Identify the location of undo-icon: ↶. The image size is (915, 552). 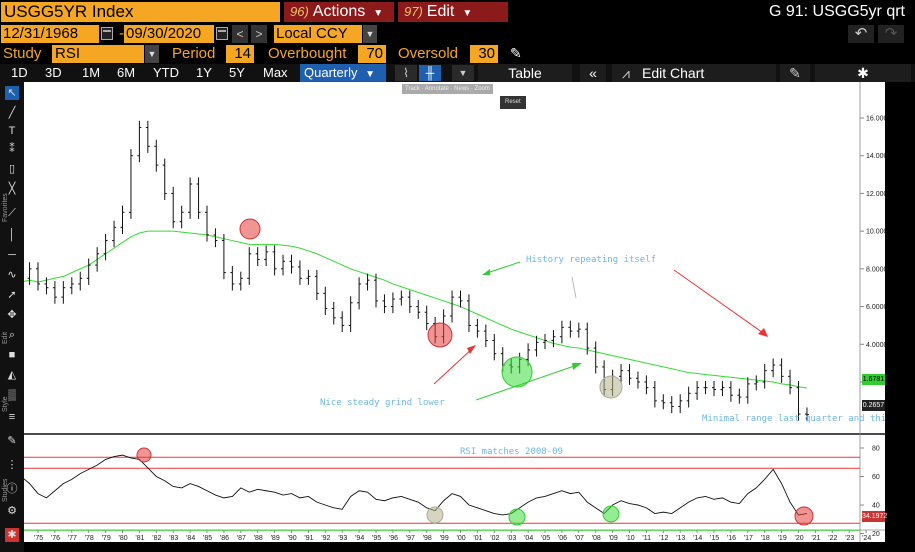
(861, 34).